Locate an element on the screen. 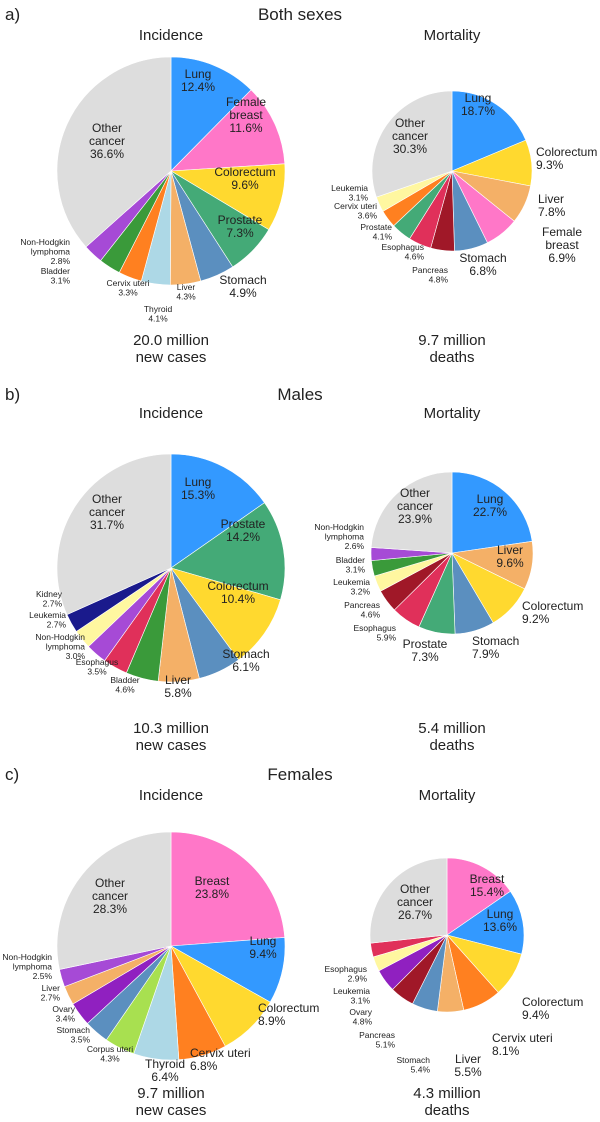 The width and height of the screenshot is (600, 1122). slice-label-cervix-uteri: Cervix uteri 3.3% is located at coordinates (128, 288).